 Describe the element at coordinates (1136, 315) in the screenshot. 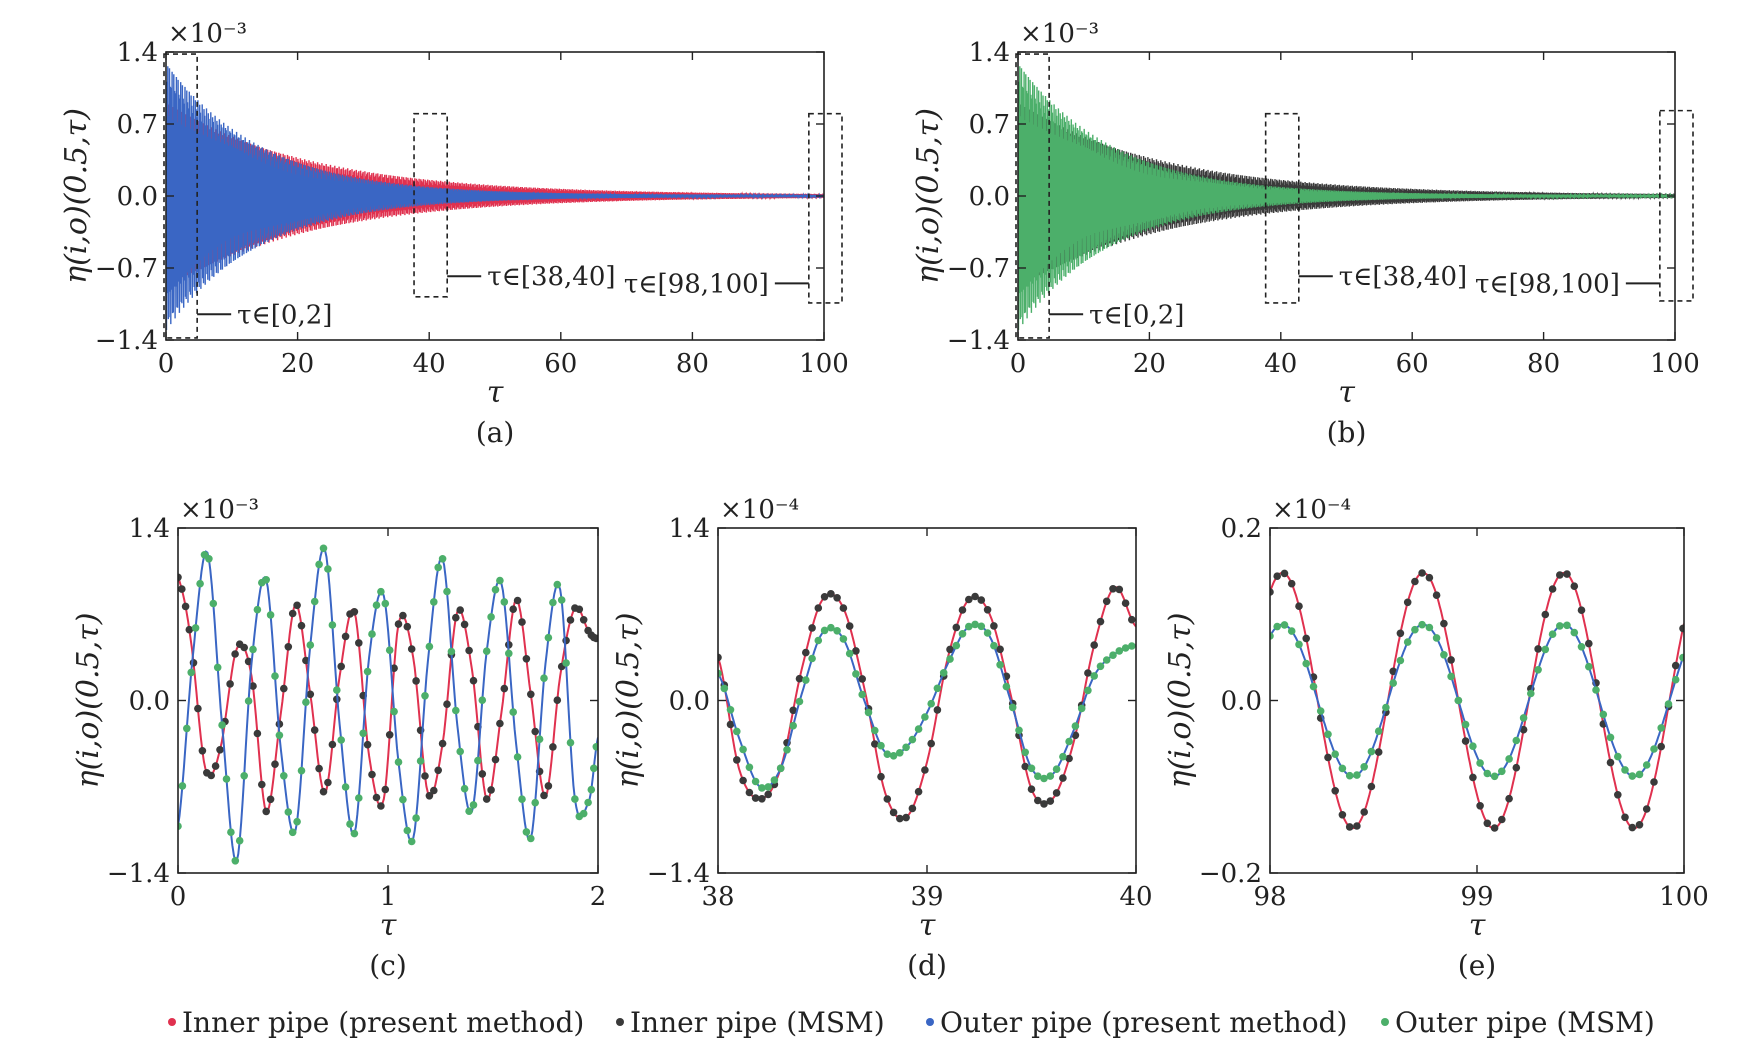

I see `zoom-label-b: τ∈[0,2]` at that location.